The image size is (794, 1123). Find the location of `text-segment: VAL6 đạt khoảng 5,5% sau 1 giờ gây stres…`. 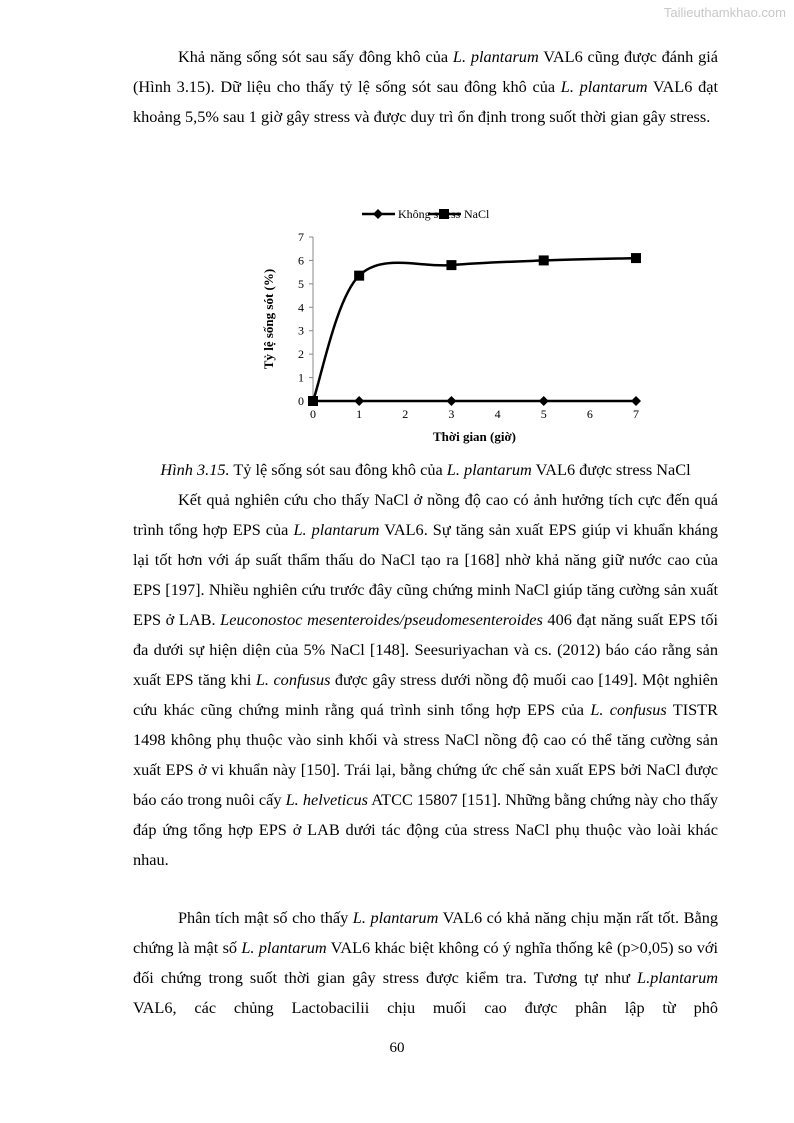

text-segment: VAL6 đạt khoảng 5,5% sau 1 giờ gây stres… is located at coordinates (425, 101).